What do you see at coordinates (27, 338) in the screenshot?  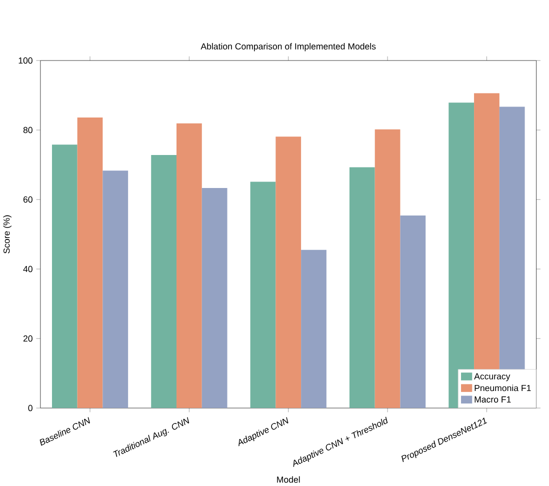 I see `y-tick-label: 20` at bounding box center [27, 338].